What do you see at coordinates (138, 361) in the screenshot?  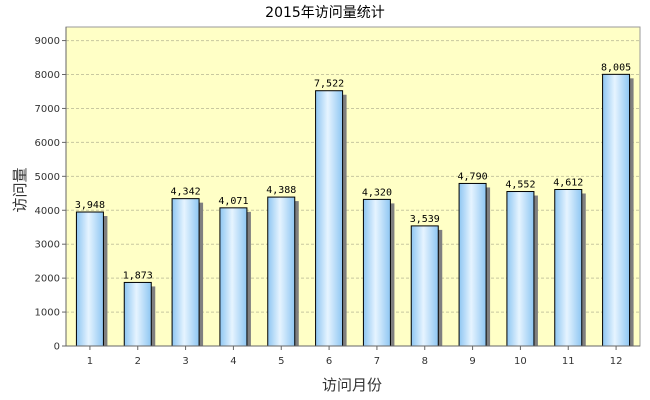 I see `x-tick-label: 2` at bounding box center [138, 361].